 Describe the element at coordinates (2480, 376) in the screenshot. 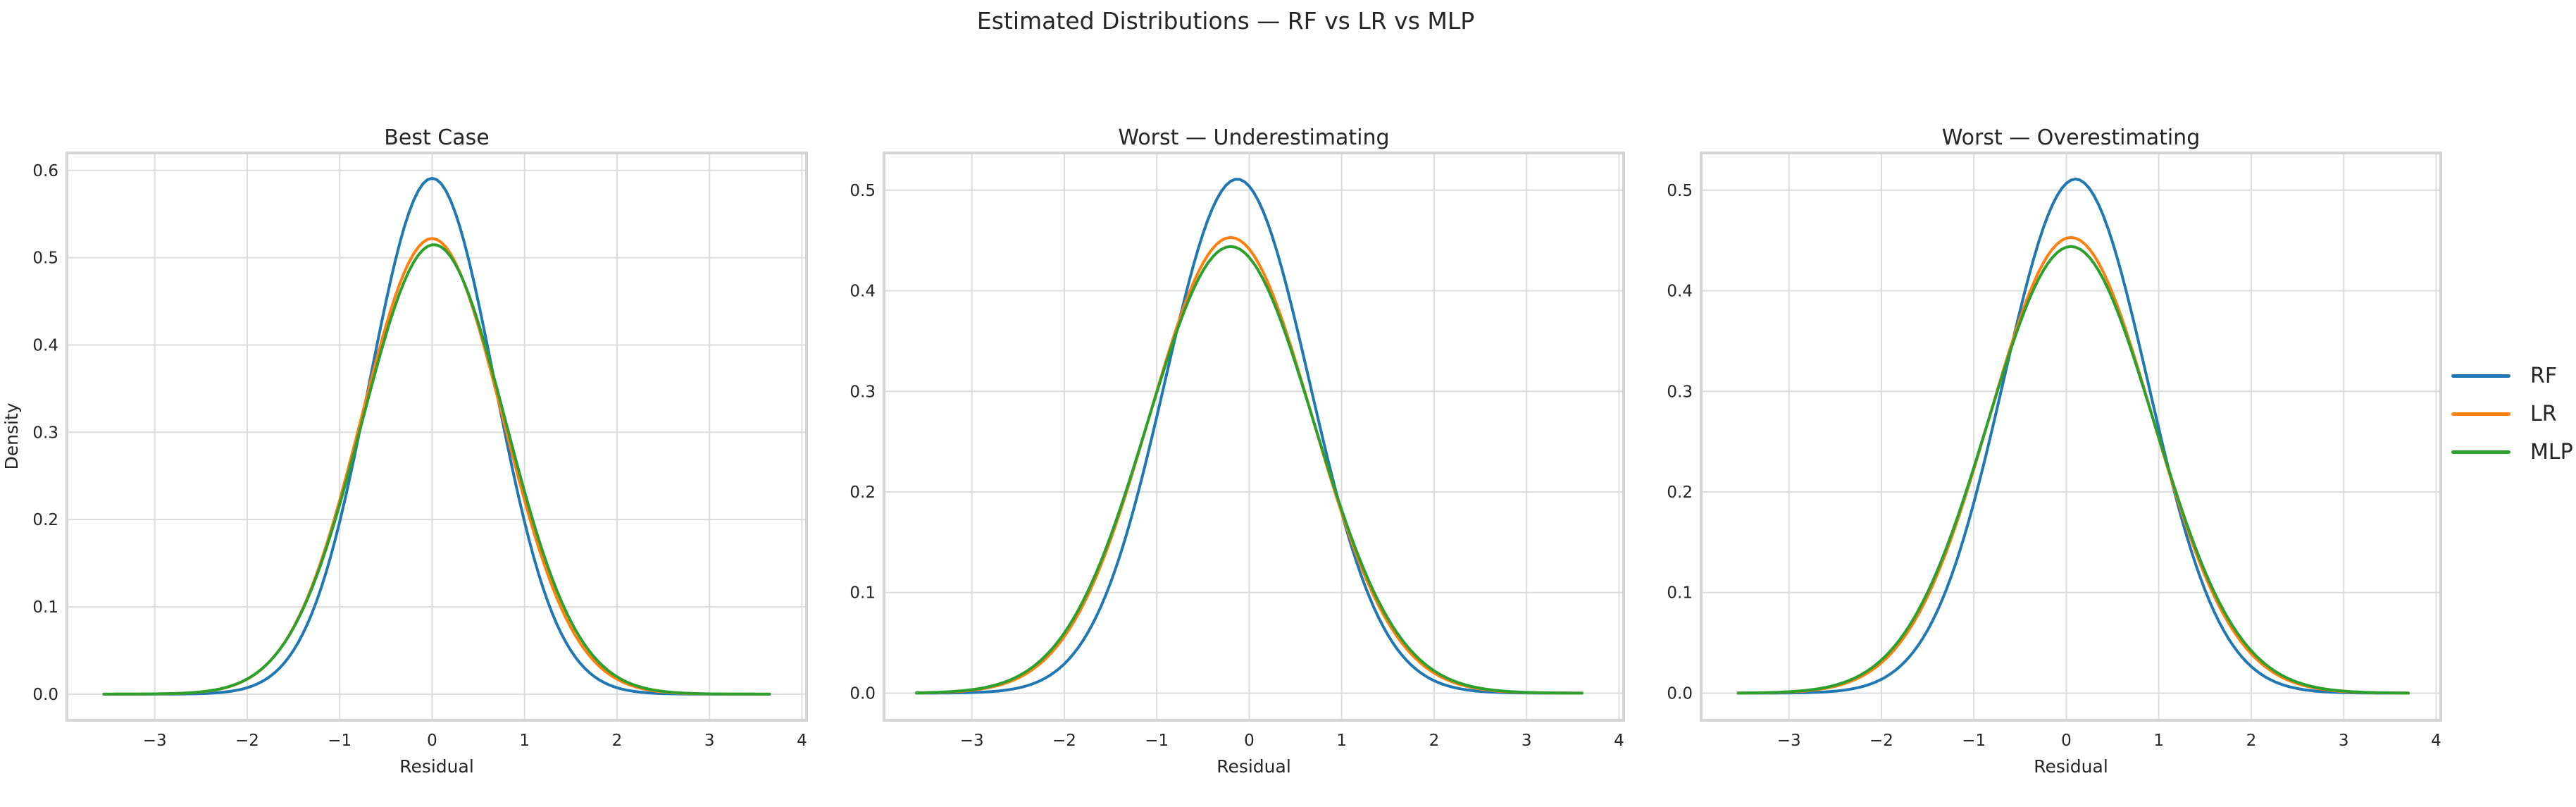

I see `legend-line-rf` at that location.